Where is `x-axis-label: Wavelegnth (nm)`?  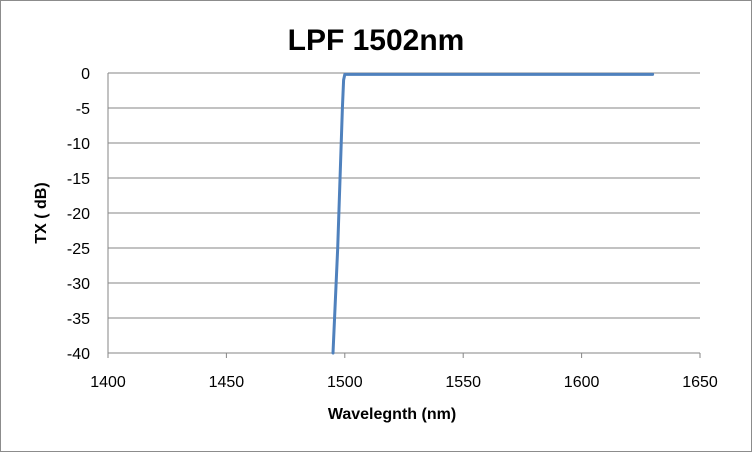
x-axis-label: Wavelegnth (nm) is located at coordinates (392, 414).